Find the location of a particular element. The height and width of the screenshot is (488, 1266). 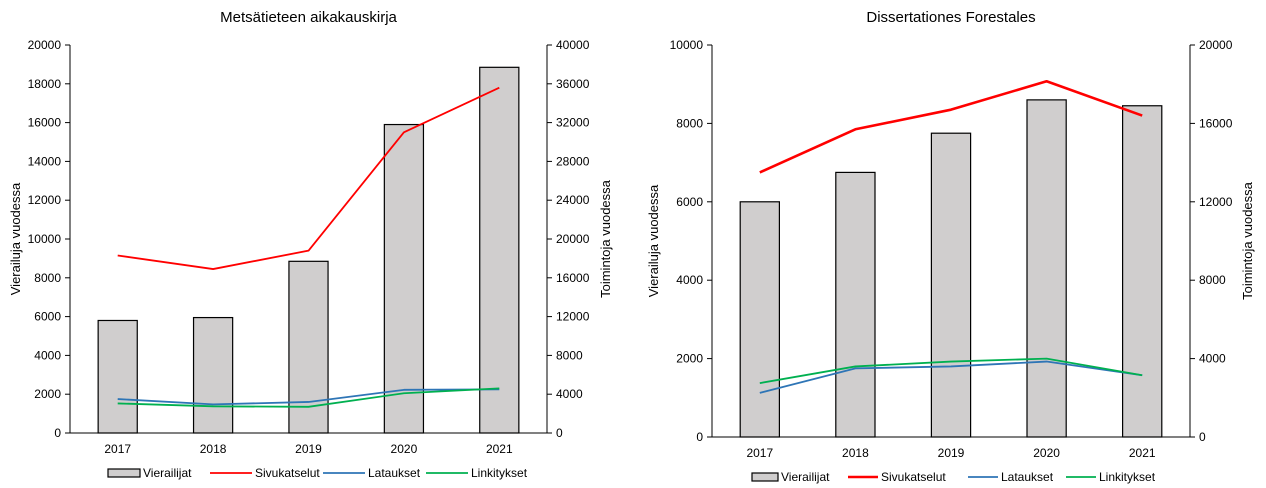

y2-tick-label: 40000 is located at coordinates (573, 45).